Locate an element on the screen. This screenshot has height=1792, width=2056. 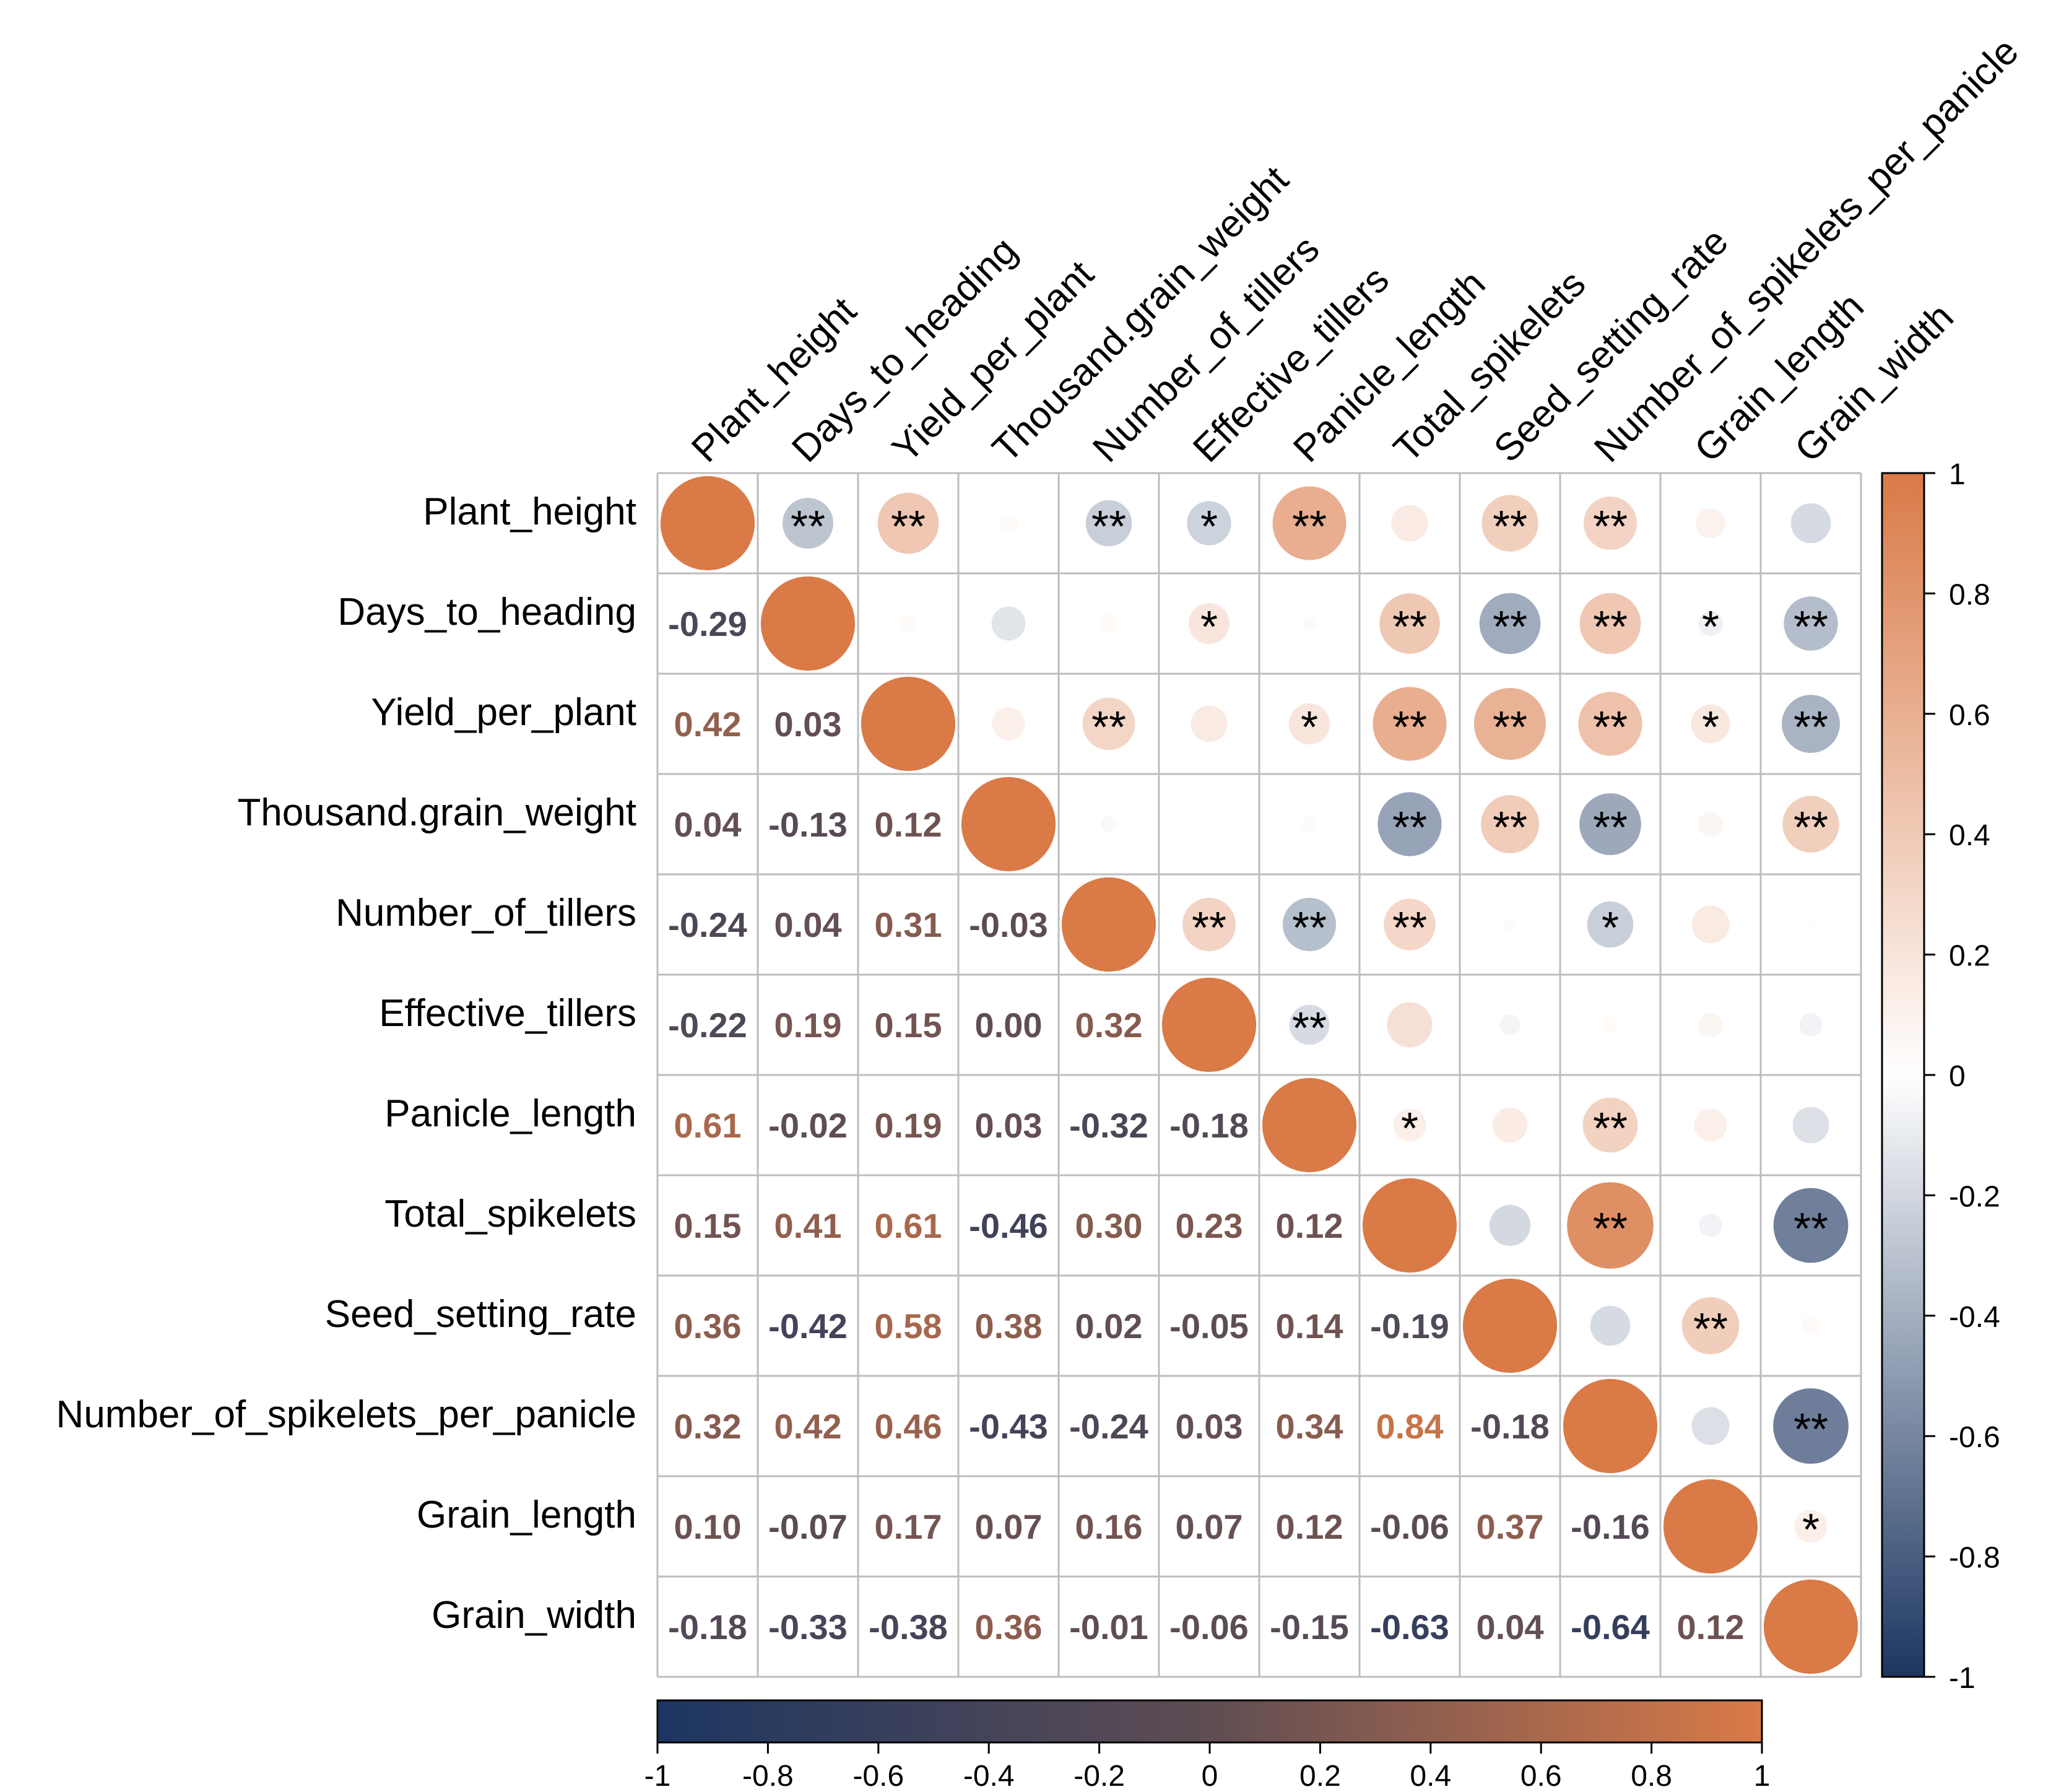
colorbar-right-tick-label: 0.8 is located at coordinates (1970, 594).